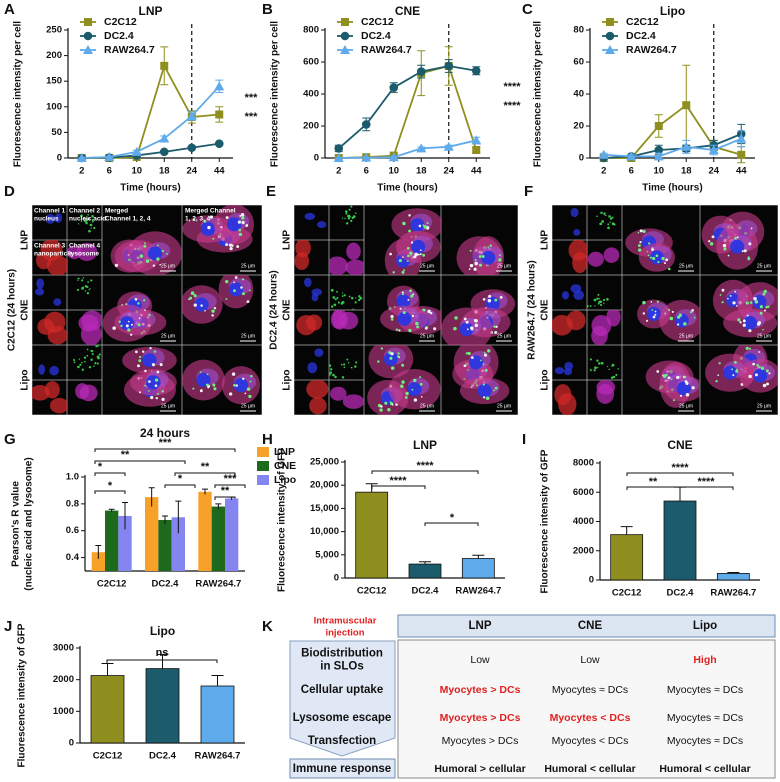 The width and height of the screenshot is (780, 782). I want to click on annotation: *, so click(452, 518).